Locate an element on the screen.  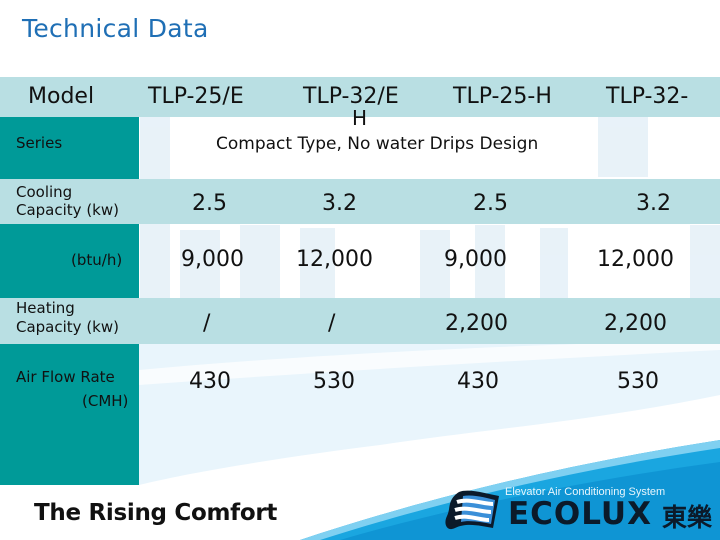
brand-subtitle: Elevator Air Conditioning System is located at coordinates (585, 492).